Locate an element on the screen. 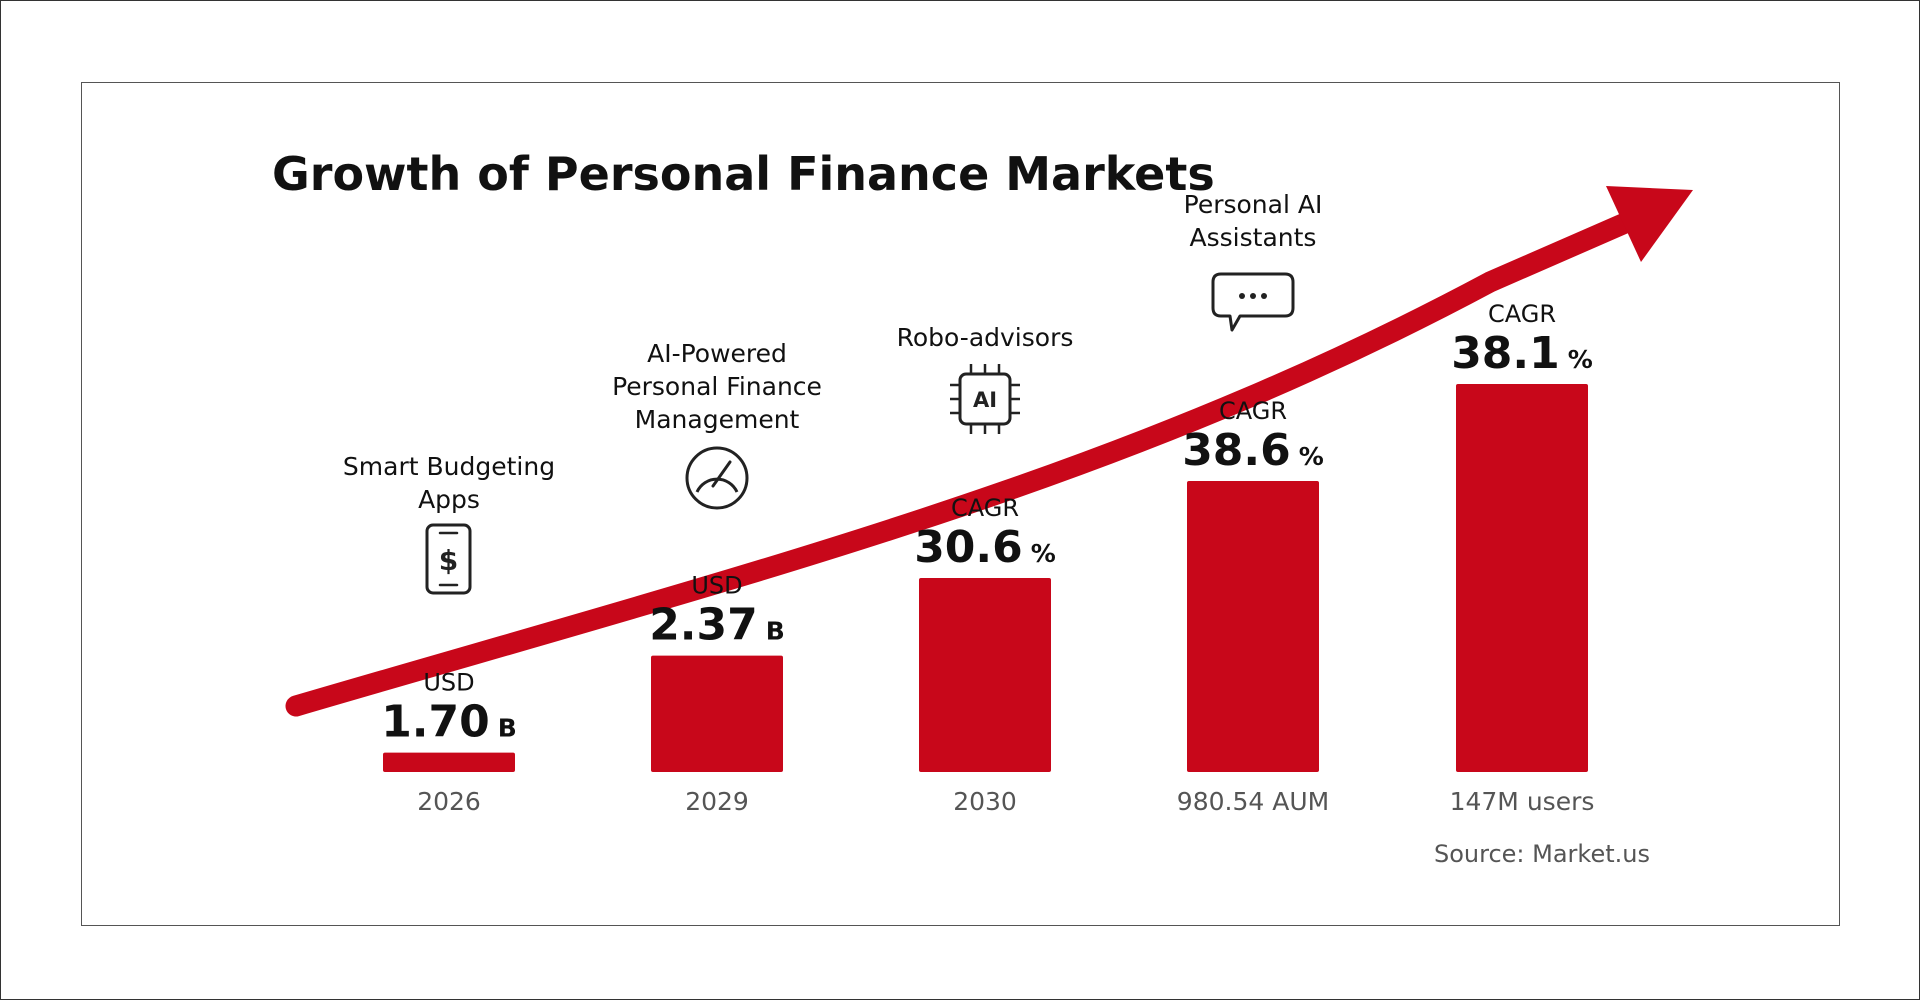  feature-label-line: Smart Budgeting is located at coordinates (449, 466).